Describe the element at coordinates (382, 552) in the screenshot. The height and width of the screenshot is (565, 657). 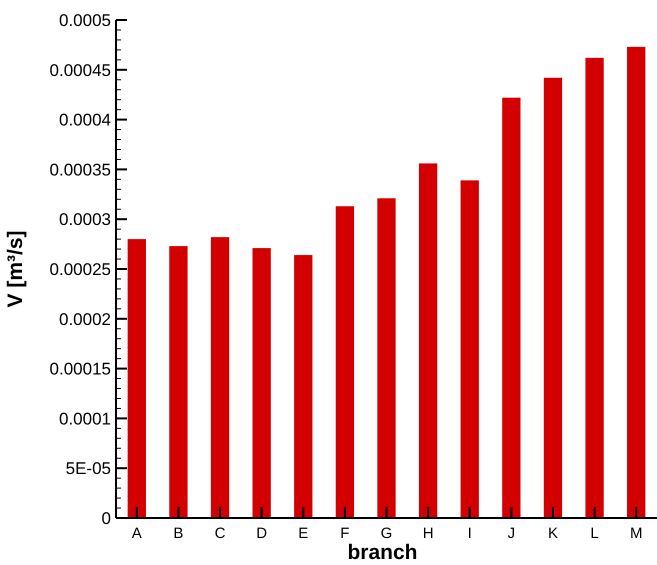
I see `x-axis-title: branch` at that location.